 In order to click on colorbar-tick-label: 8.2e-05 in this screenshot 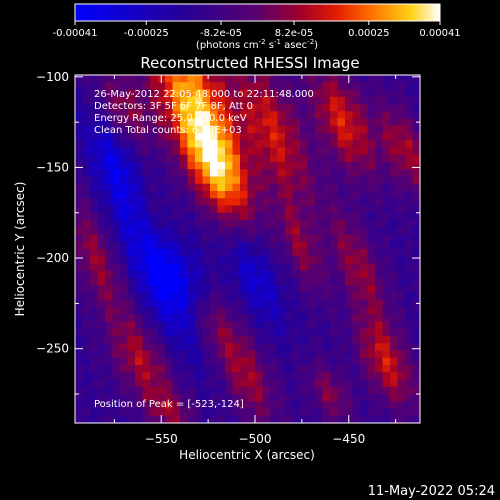, I will do `click(294, 33)`.